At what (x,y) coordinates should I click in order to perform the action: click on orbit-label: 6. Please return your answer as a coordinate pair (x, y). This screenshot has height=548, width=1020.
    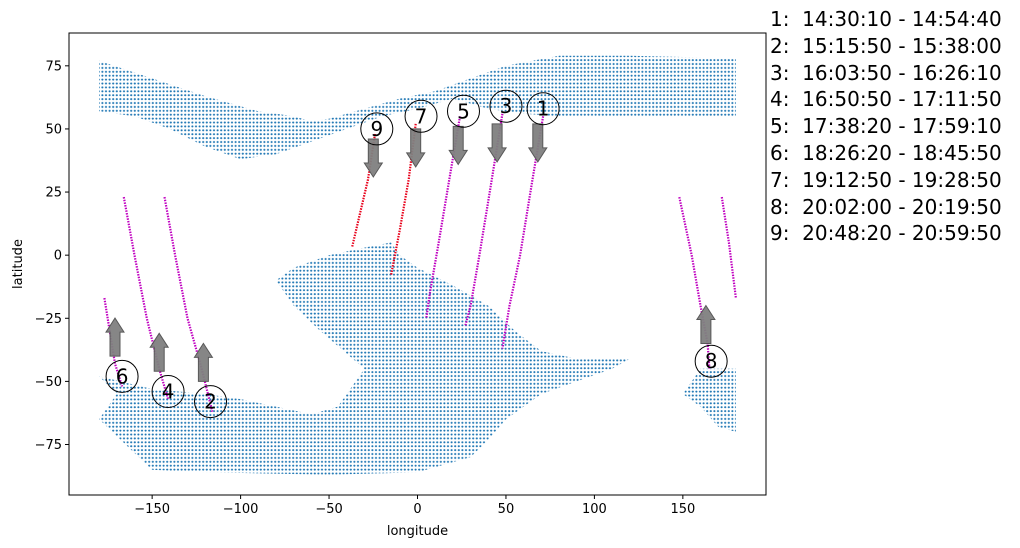
    Looking at the image, I should click on (122, 376).